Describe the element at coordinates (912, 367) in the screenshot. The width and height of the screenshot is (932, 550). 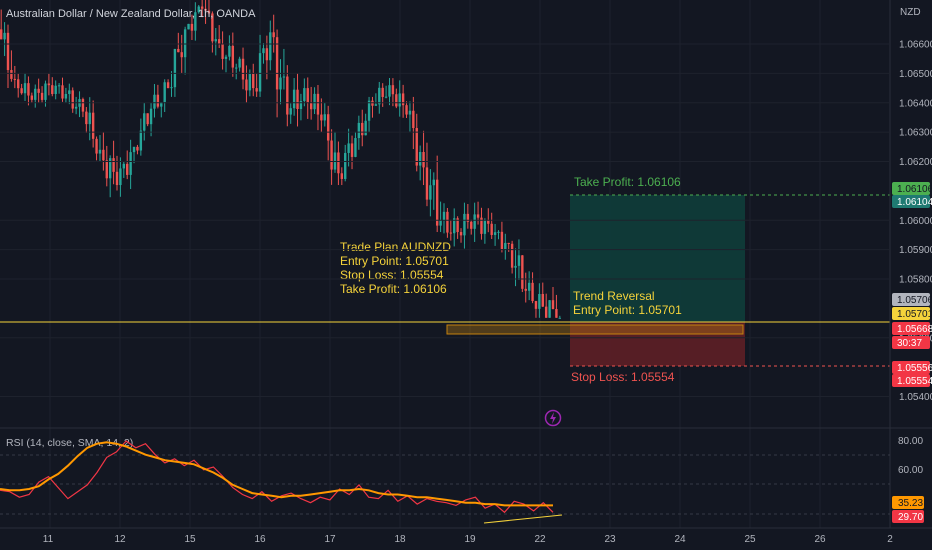
I see `price-tag: 1.05556` at that location.